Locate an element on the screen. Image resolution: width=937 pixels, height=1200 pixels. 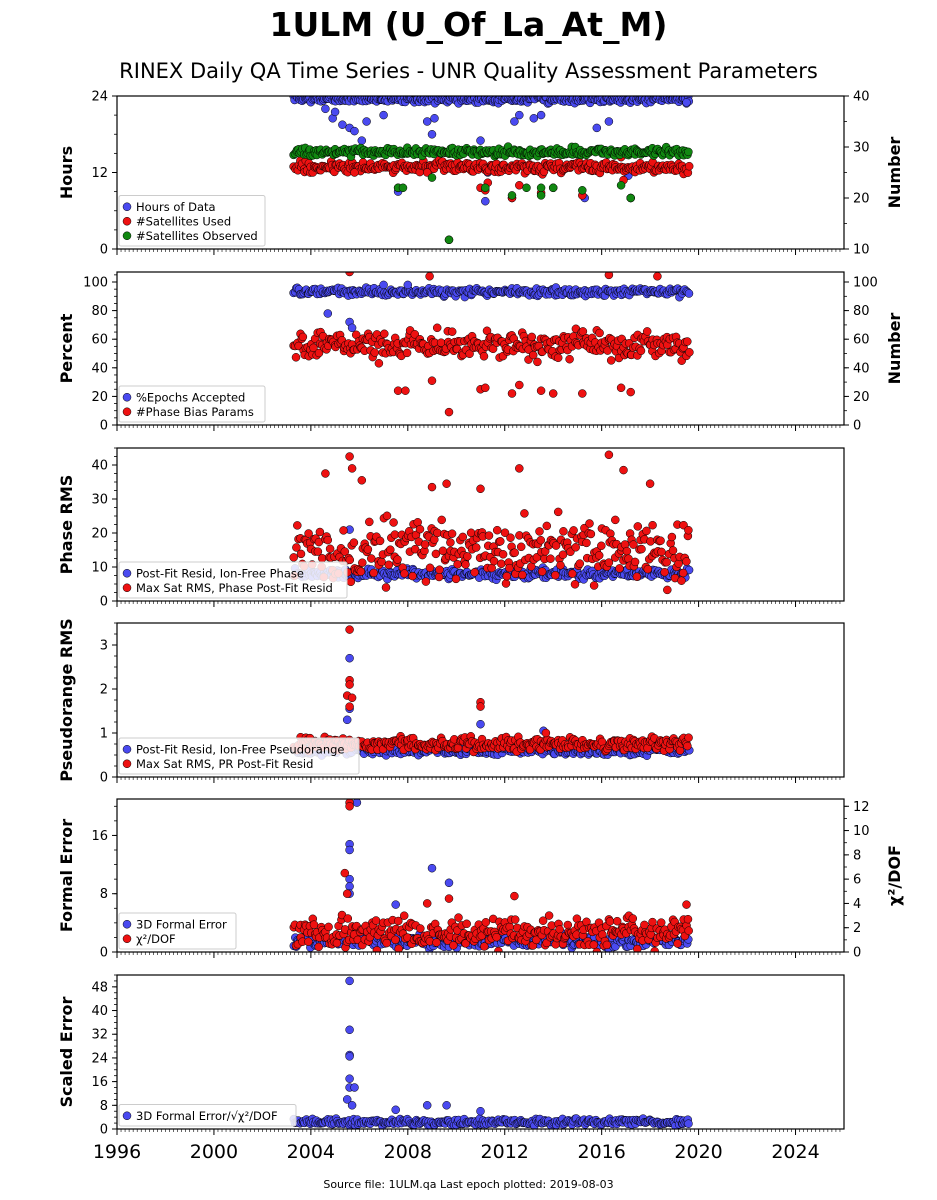
y-axis-label: Formal Error is located at coordinates (66, 875).